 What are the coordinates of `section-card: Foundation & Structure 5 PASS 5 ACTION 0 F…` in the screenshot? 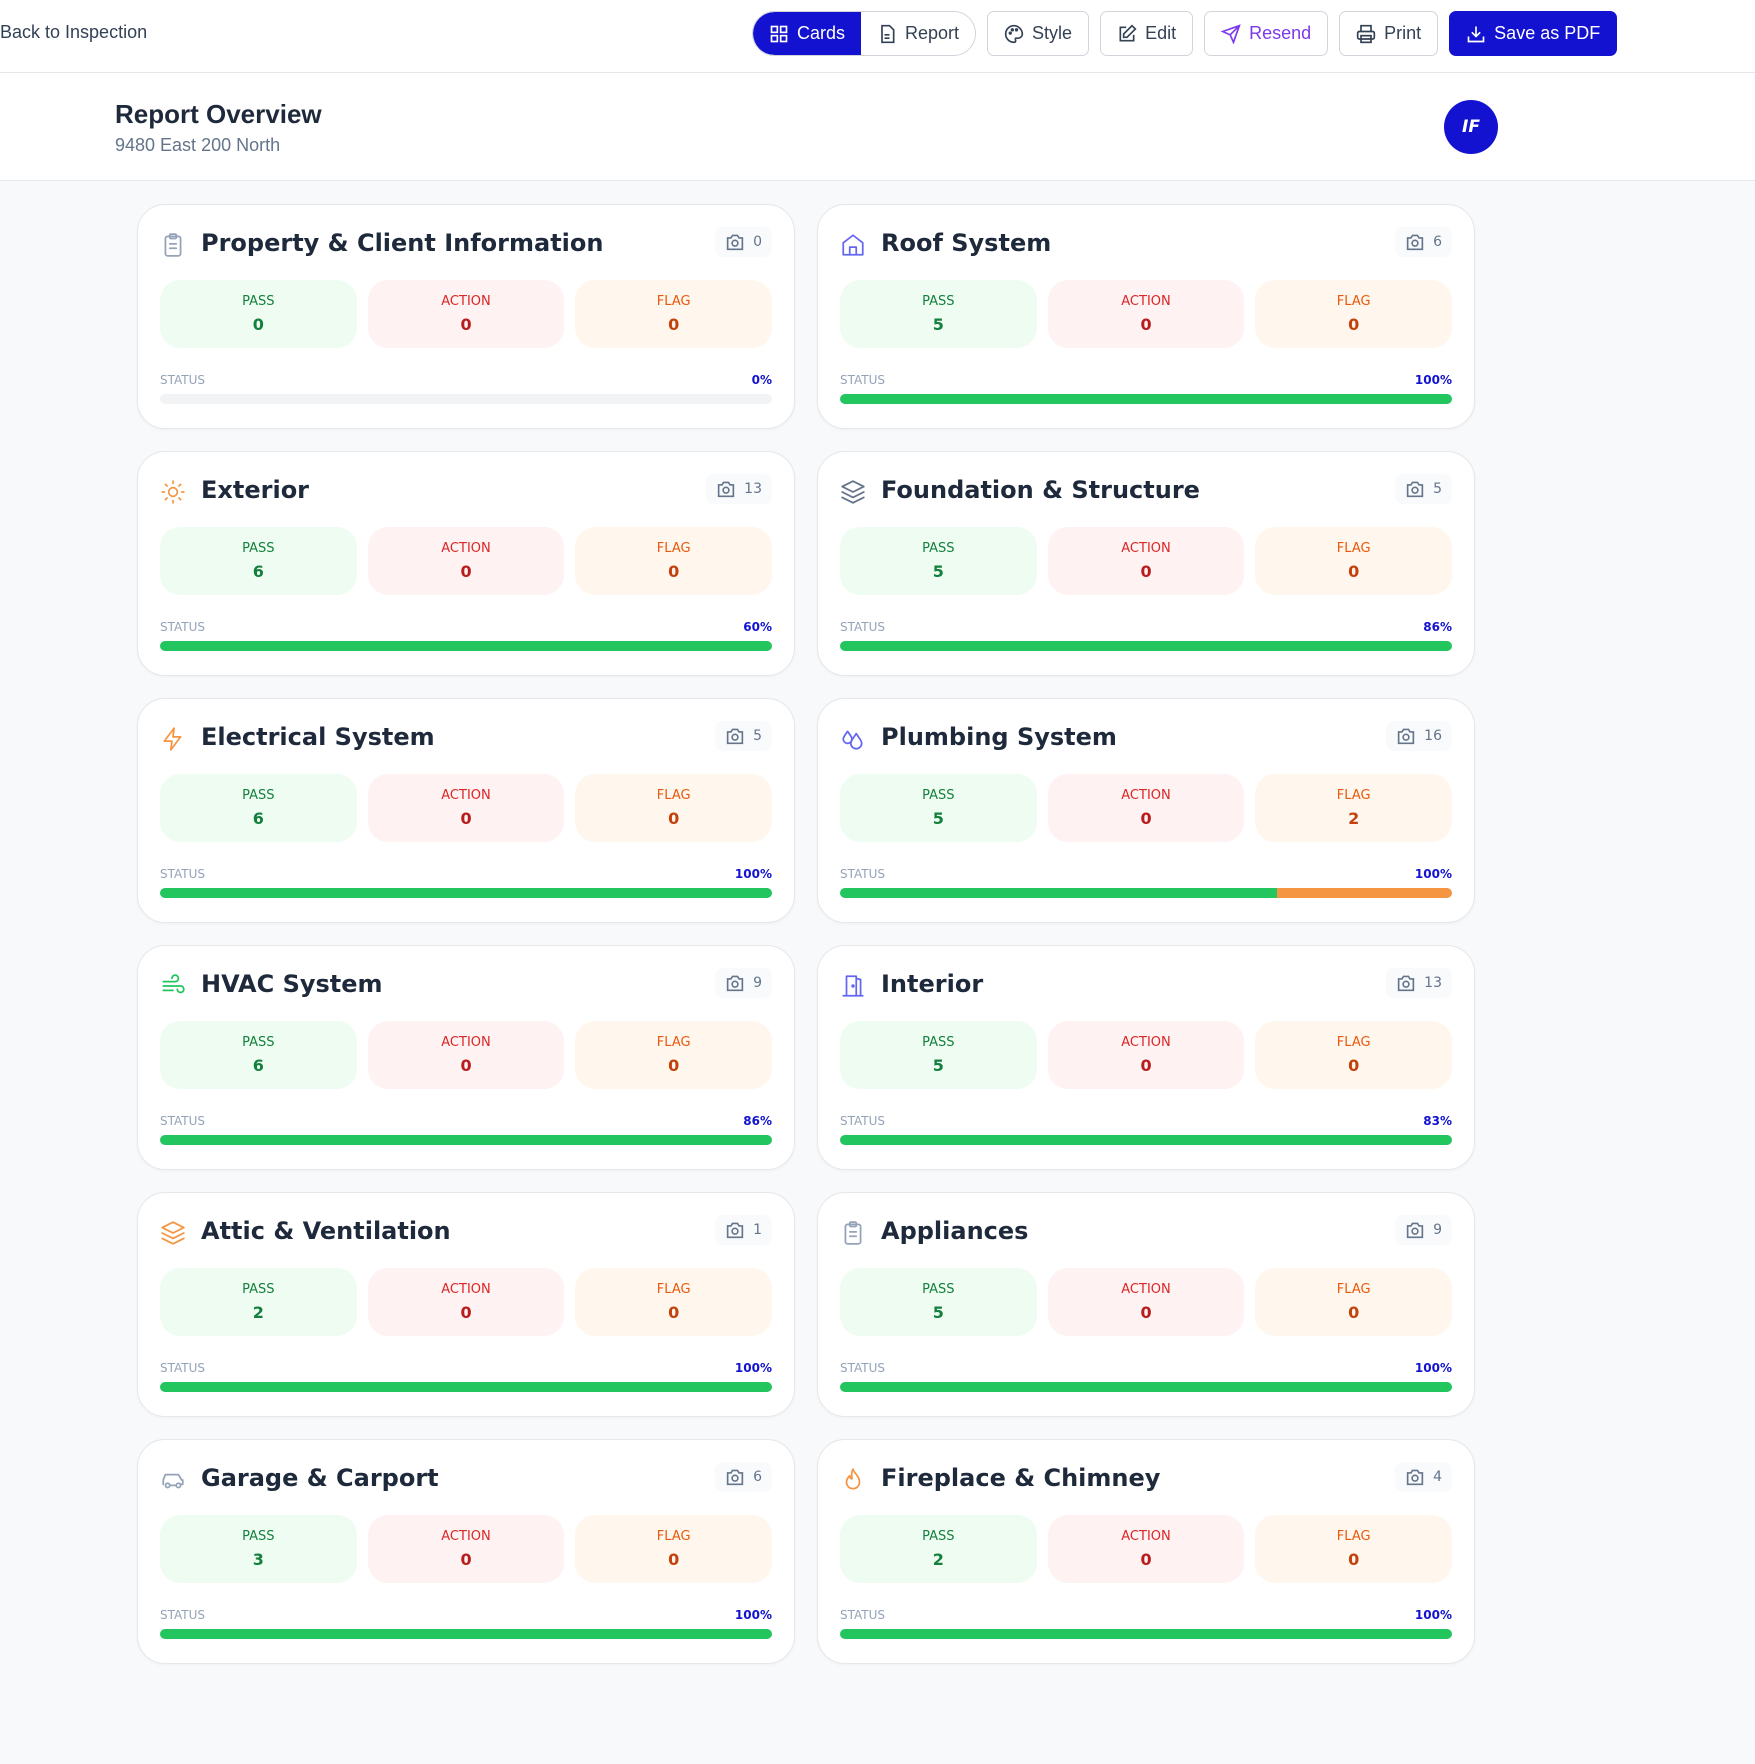 It's located at (1146, 563).